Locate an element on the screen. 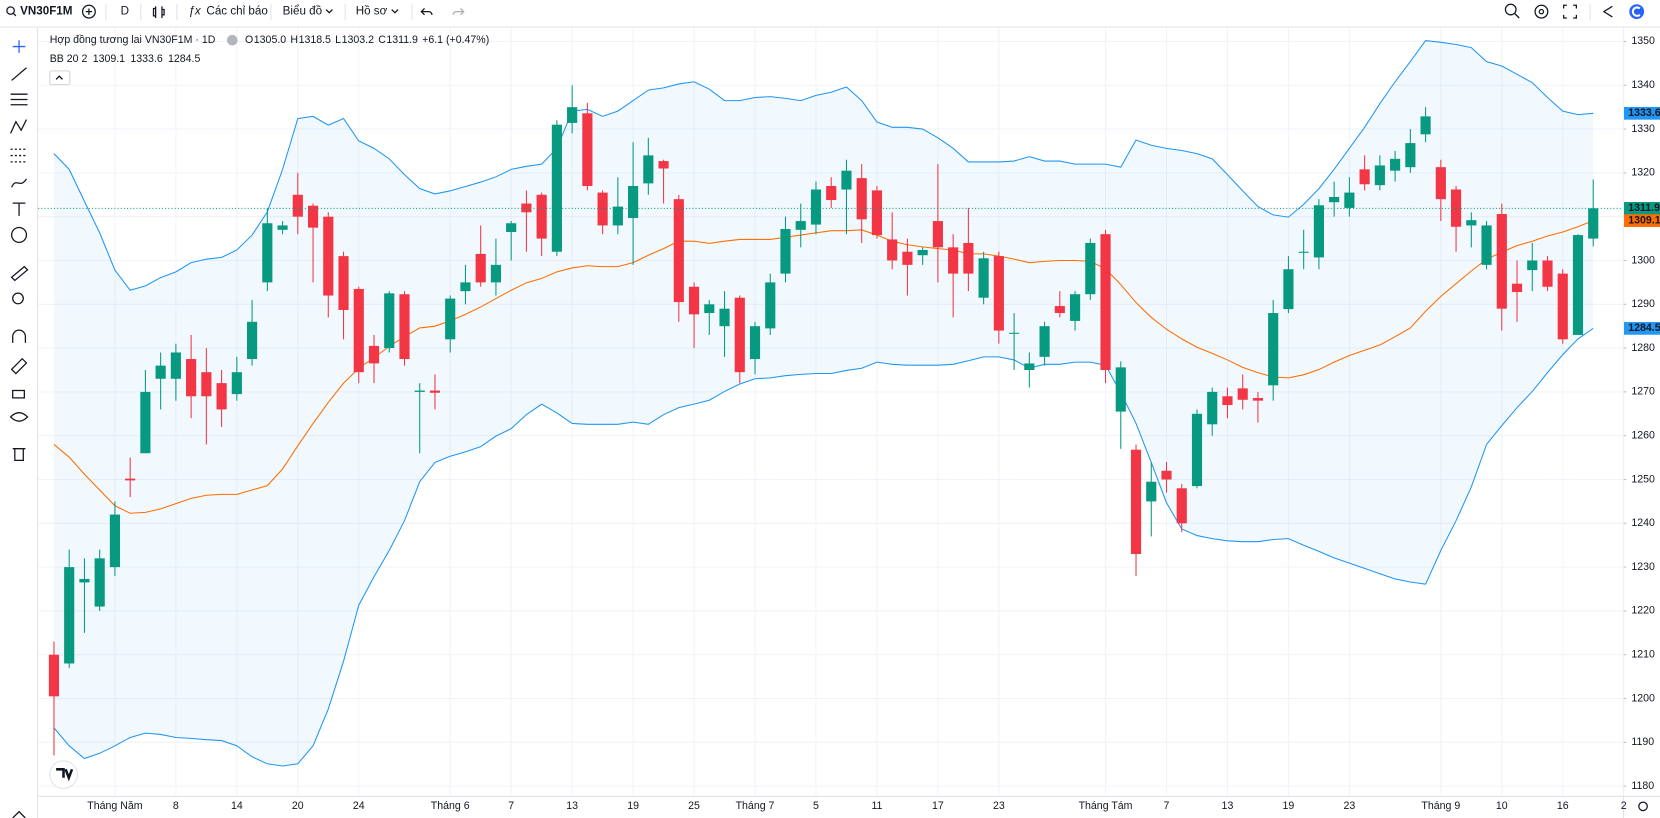 This screenshot has height=818, width=1660. settings-button is located at coordinates (1541, 11).